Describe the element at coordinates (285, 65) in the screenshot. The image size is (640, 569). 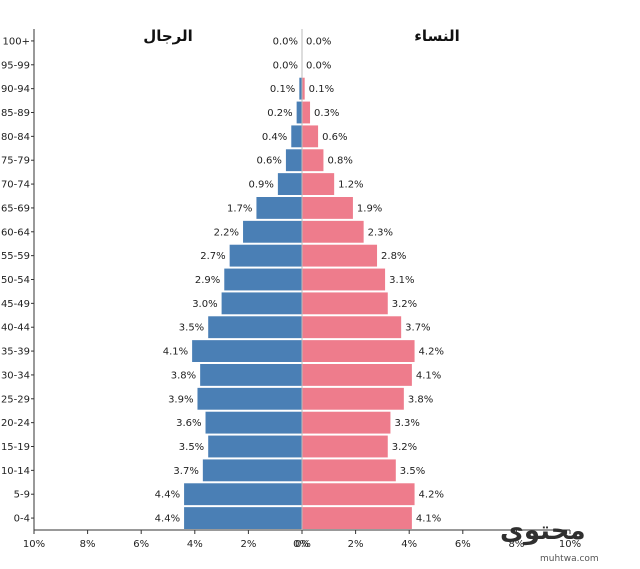
I see `value-label-men-95-99: 0.0%` at that location.